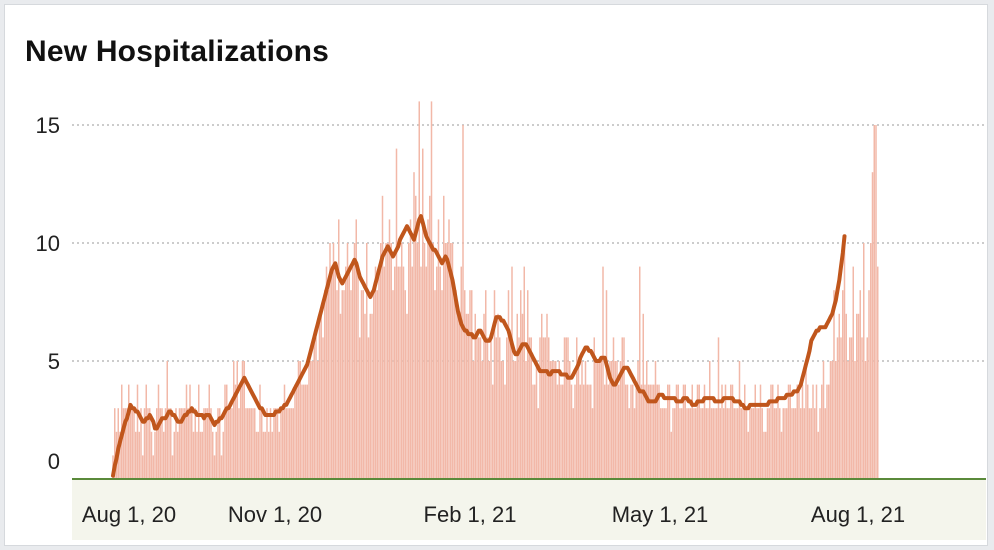 This screenshot has height=550, width=994. Describe the element at coordinates (48, 243) in the screenshot. I see `y-tick-label: 10` at that location.